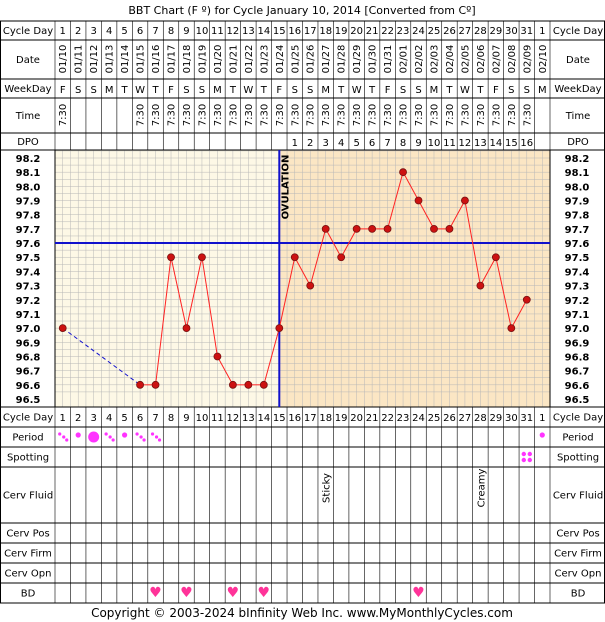 This screenshot has height=622, width=605. Describe the element at coordinates (327, 488) in the screenshot. I see `cerv-fluid-label: Sticky` at that location.